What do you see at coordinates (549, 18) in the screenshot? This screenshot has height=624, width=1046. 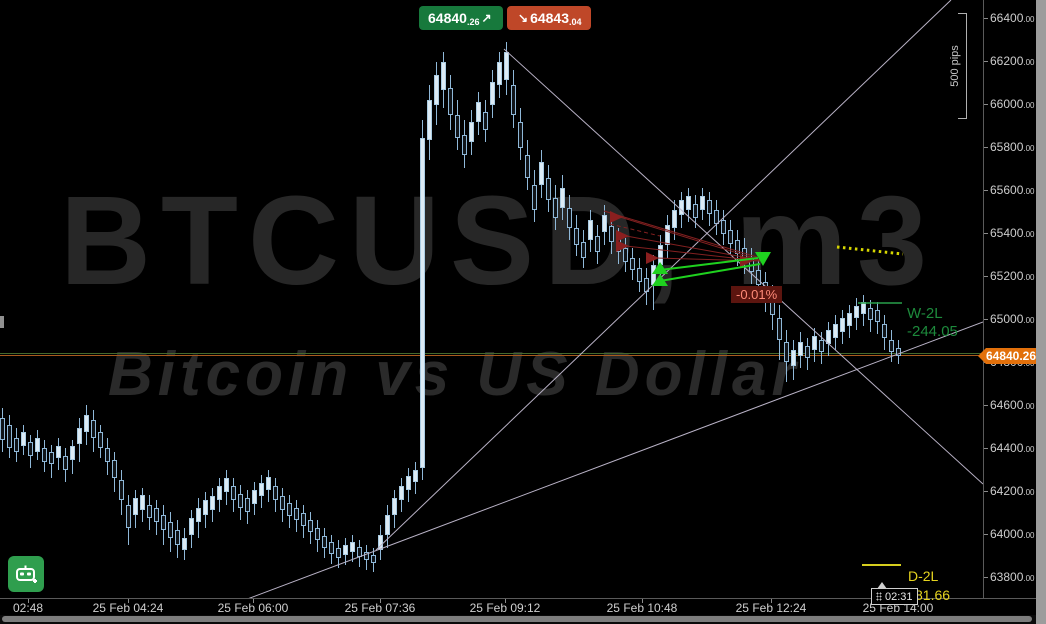 I see `buy-ask-button: ↘ 64843.04` at bounding box center [549, 18].